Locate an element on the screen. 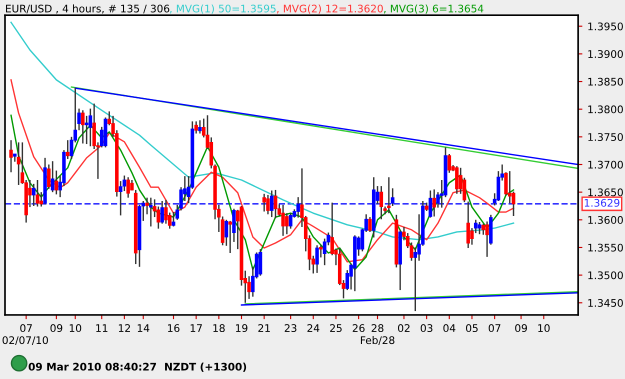  x-tick-label: 12 is located at coordinates (124, 328).